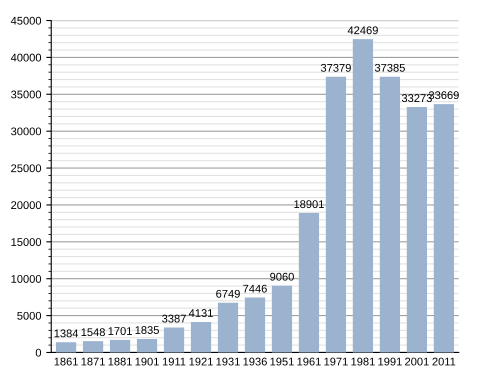  I want to click on x-tick-label: 1961, so click(309, 362).